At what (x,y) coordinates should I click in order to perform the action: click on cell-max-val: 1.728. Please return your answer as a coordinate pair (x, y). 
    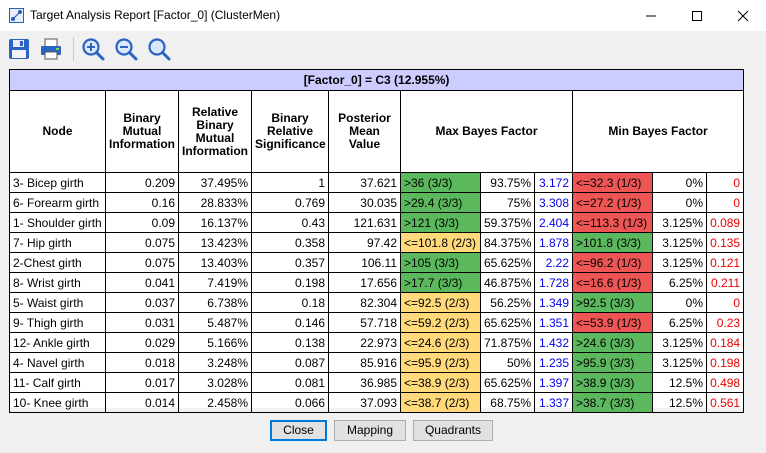
    Looking at the image, I should click on (553, 282).